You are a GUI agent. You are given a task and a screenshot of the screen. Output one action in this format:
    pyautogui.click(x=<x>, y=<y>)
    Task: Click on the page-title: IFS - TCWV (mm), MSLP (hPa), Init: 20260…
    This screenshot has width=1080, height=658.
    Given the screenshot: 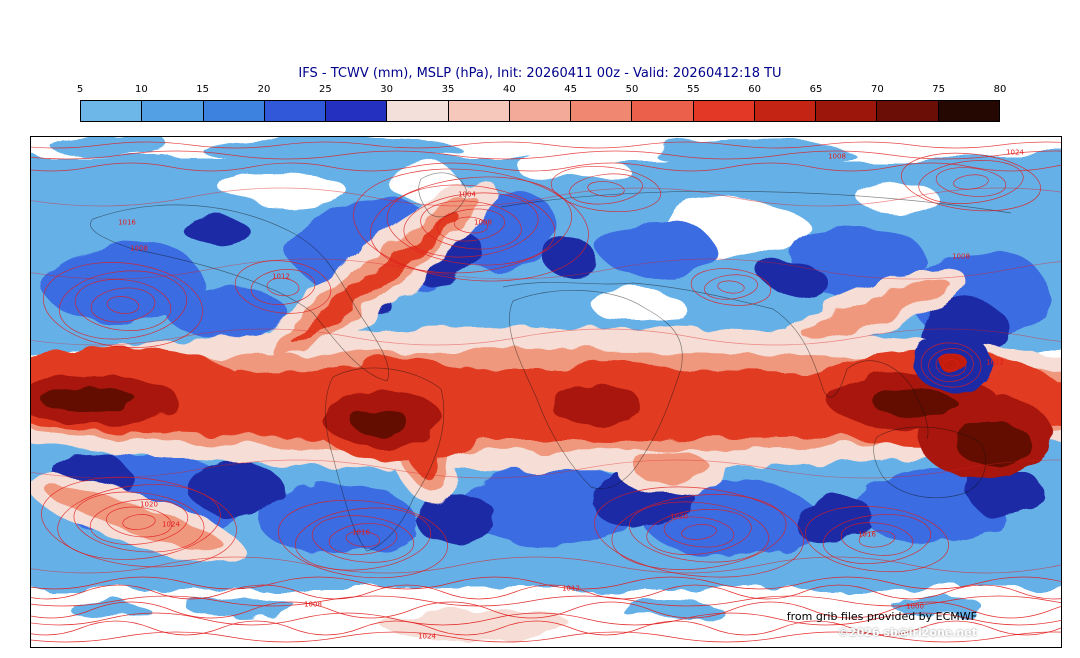 What is the action you would take?
    pyautogui.click(x=540, y=73)
    